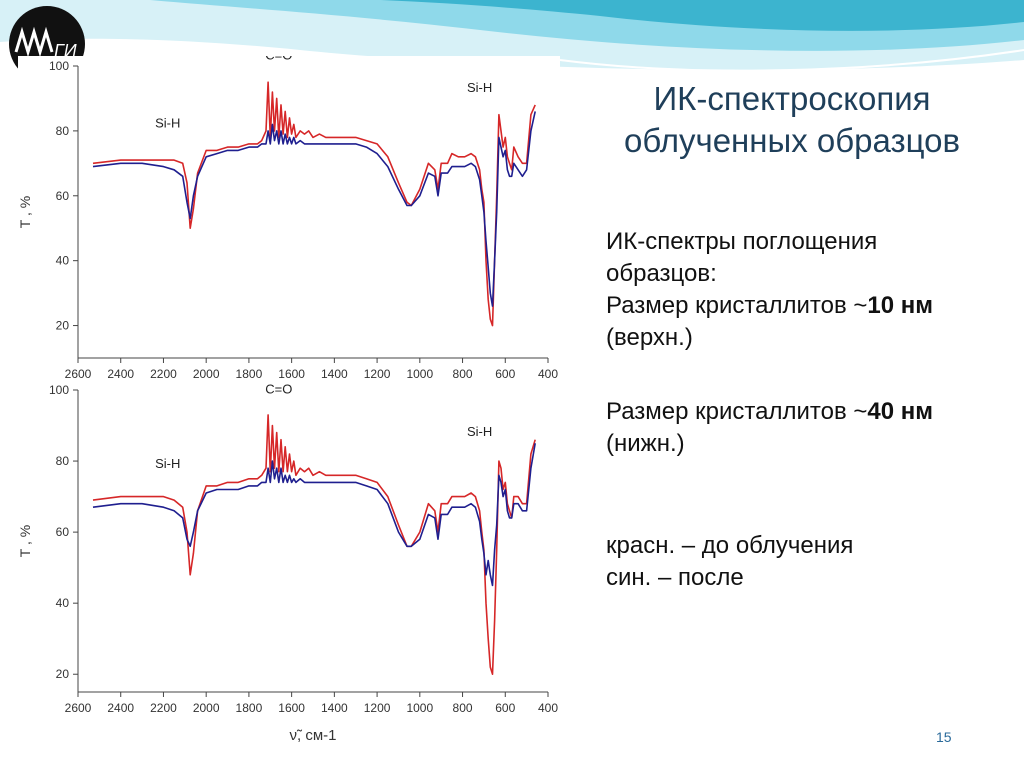 The height and width of the screenshot is (768, 1024). What do you see at coordinates (792, 140) in the screenshot?
I see `title-line-2: облученных образцов` at bounding box center [792, 140].